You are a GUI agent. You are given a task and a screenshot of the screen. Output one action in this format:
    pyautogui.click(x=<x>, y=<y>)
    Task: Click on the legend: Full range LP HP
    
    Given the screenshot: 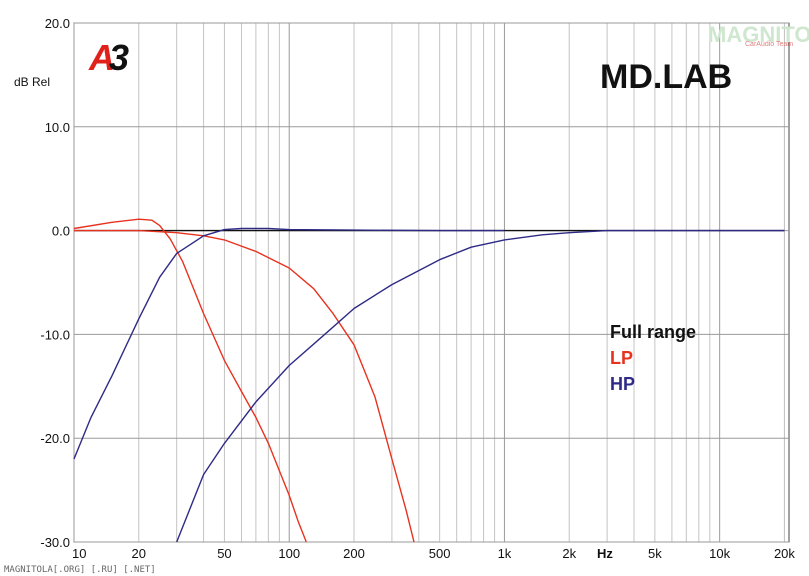 What is the action you would take?
    pyautogui.click(x=653, y=358)
    